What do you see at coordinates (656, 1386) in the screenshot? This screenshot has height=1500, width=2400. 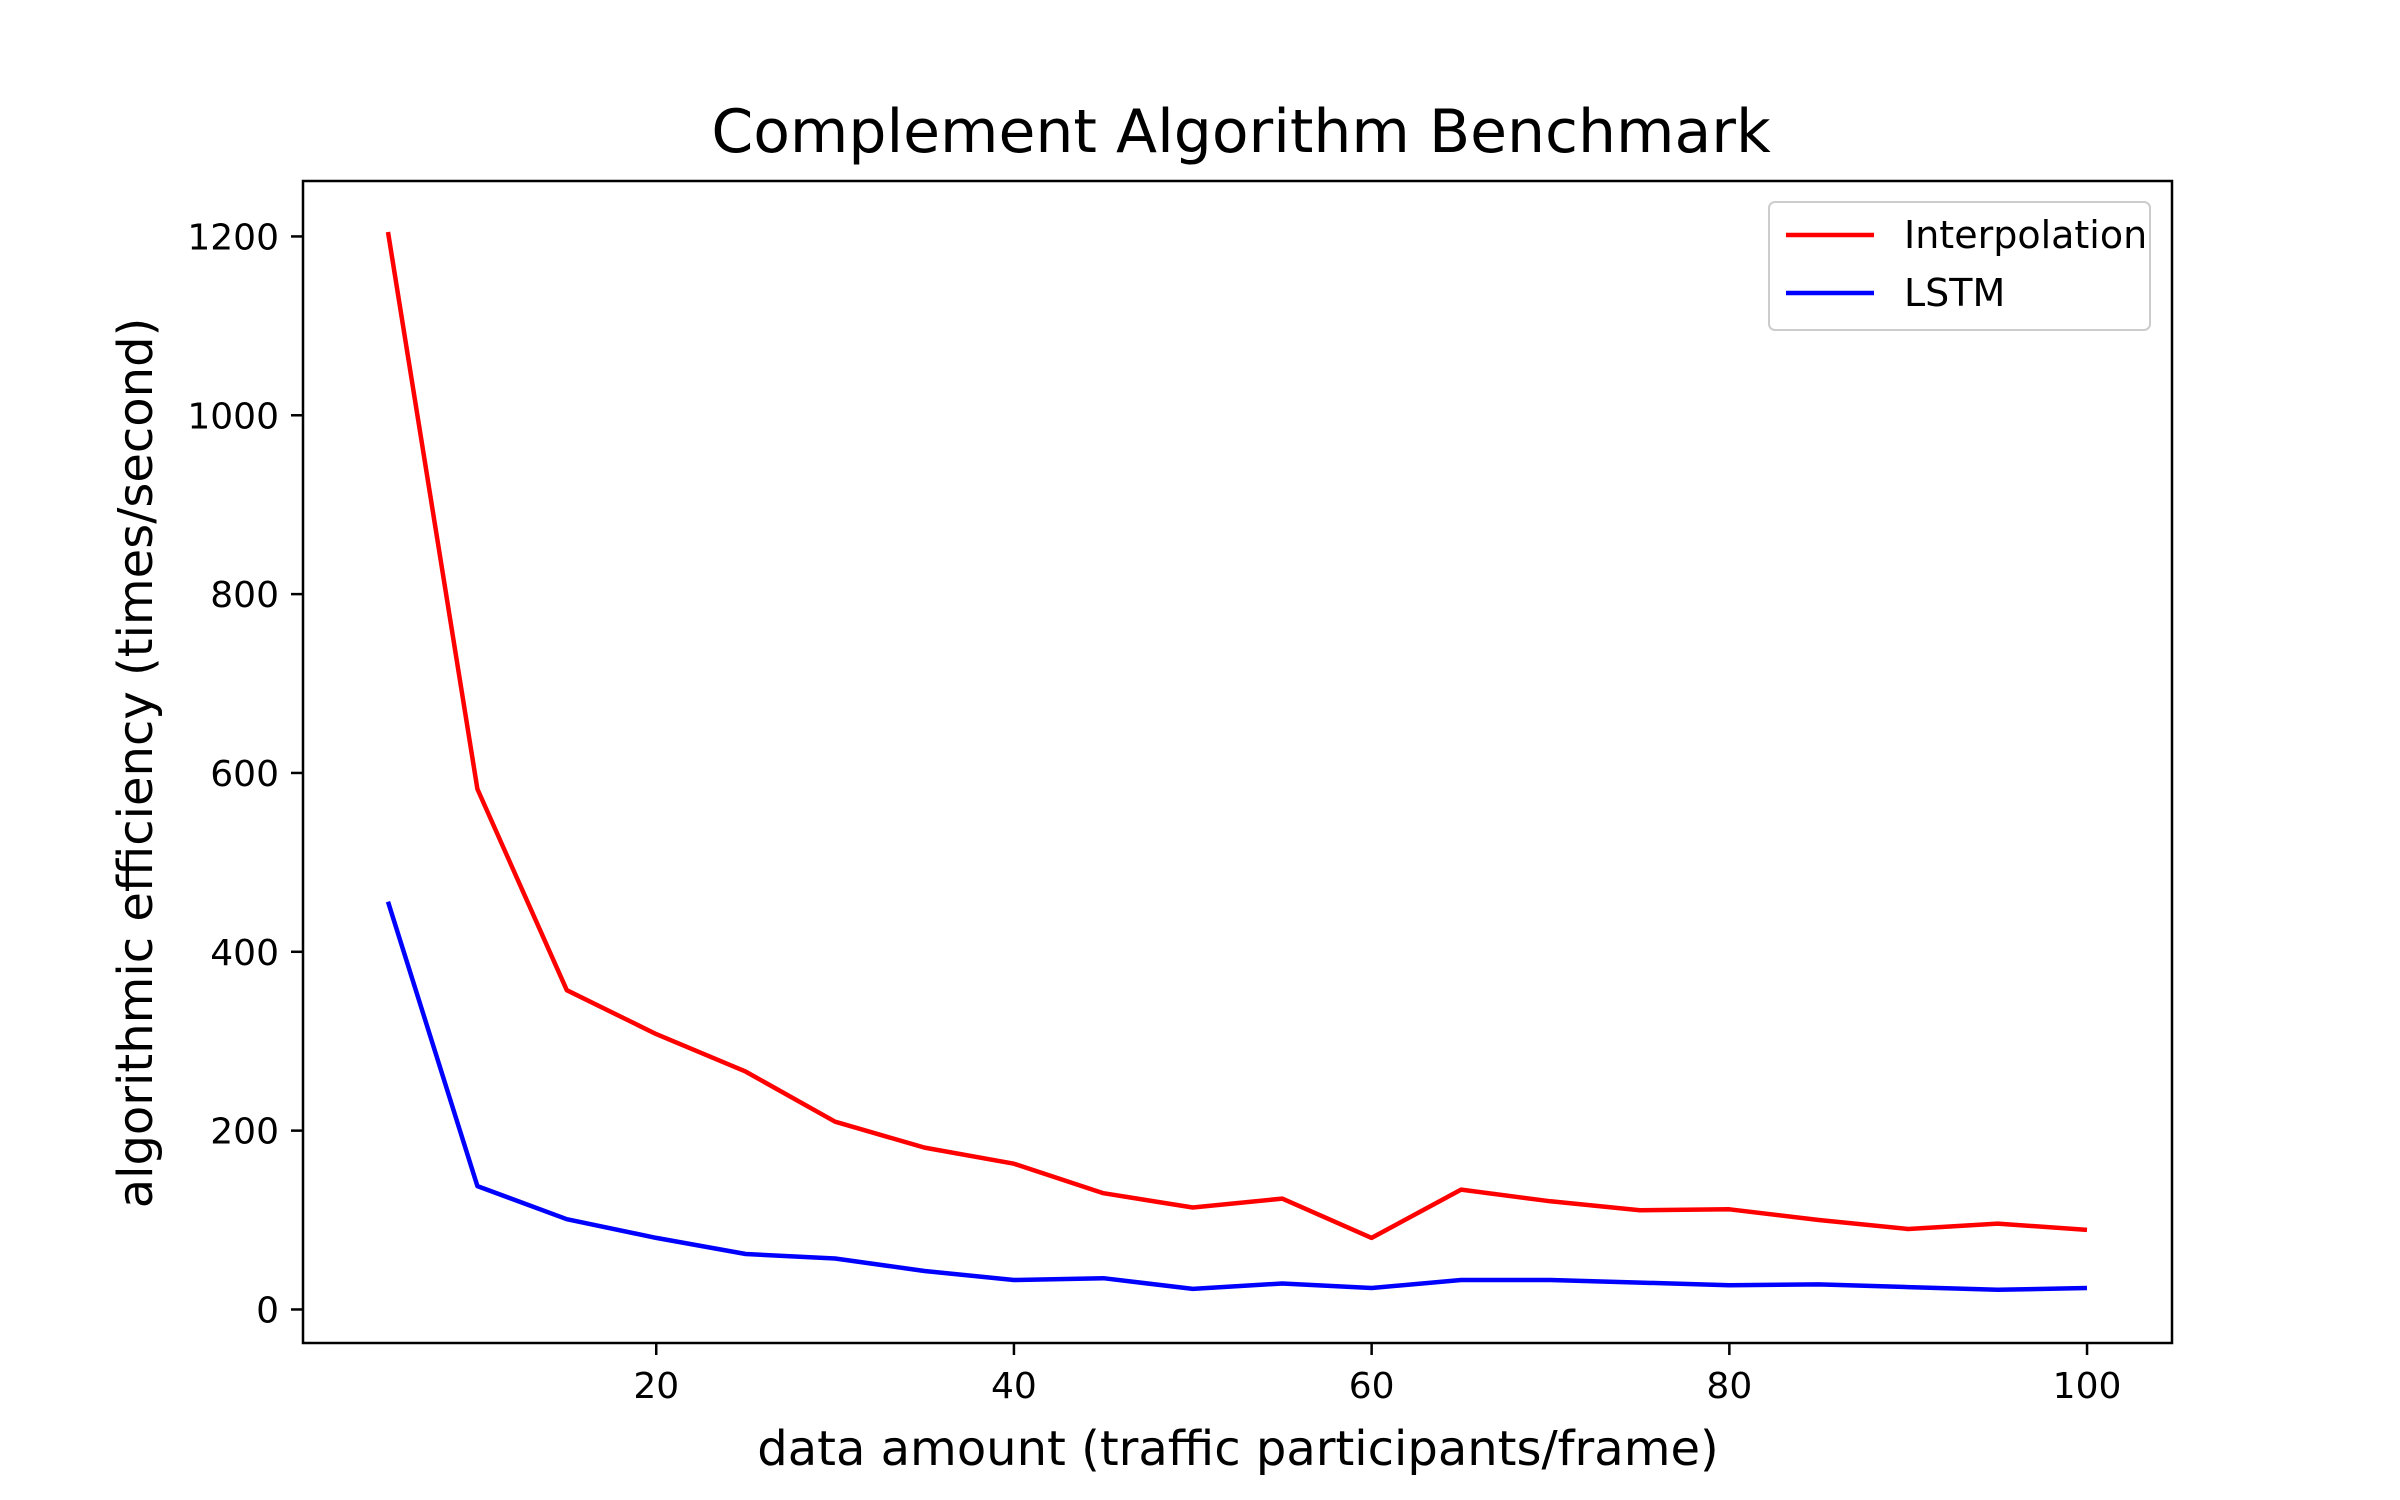 I see `x-tick-label: 20` at bounding box center [656, 1386].